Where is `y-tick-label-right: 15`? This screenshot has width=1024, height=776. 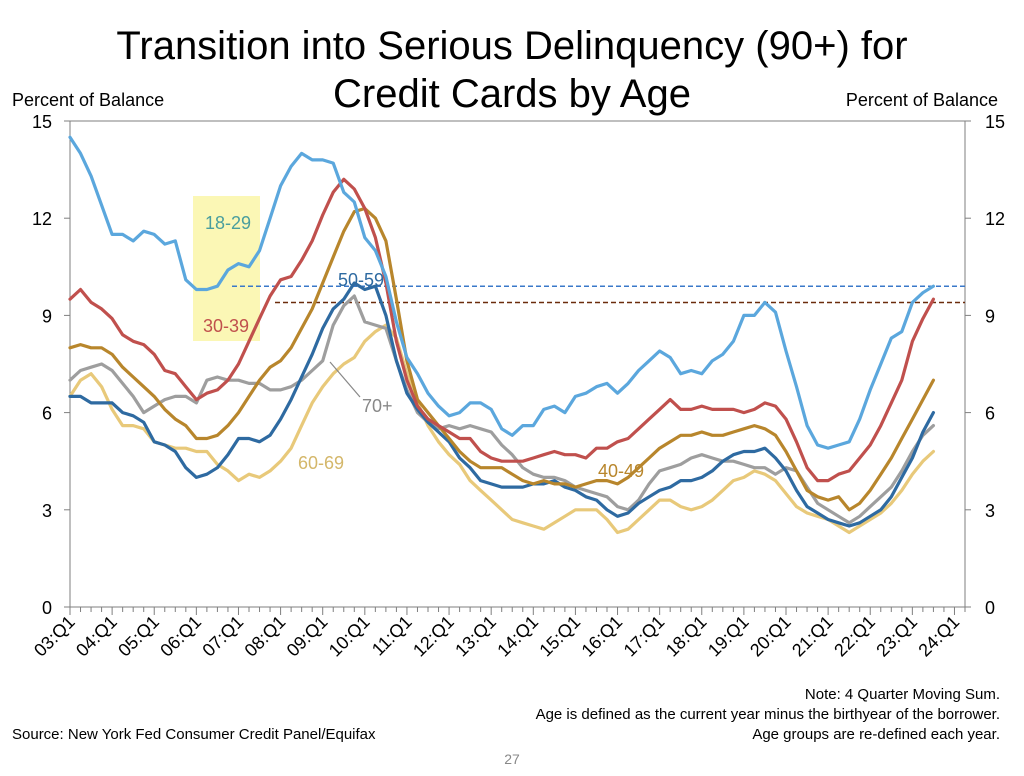
y-tick-label-right: 15 is located at coordinates (995, 122).